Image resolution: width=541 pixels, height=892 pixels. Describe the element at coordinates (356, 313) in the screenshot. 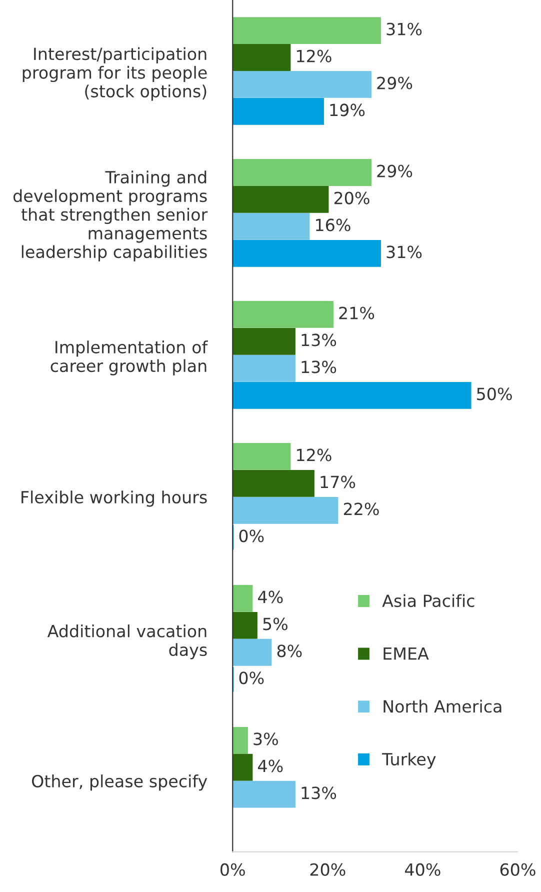

I see `data-label: 21%` at that location.